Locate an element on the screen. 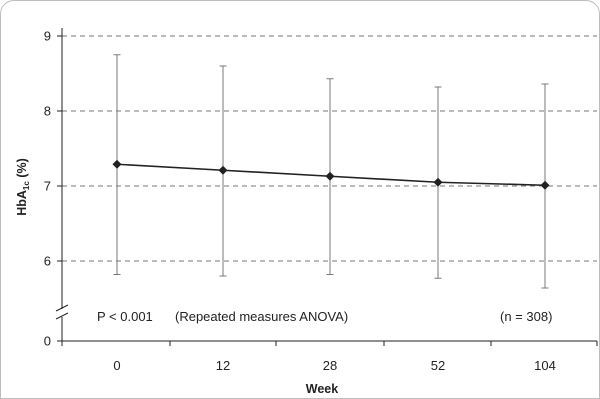 The height and width of the screenshot is (399, 600). axis-break-mark-top is located at coordinates (62, 308).